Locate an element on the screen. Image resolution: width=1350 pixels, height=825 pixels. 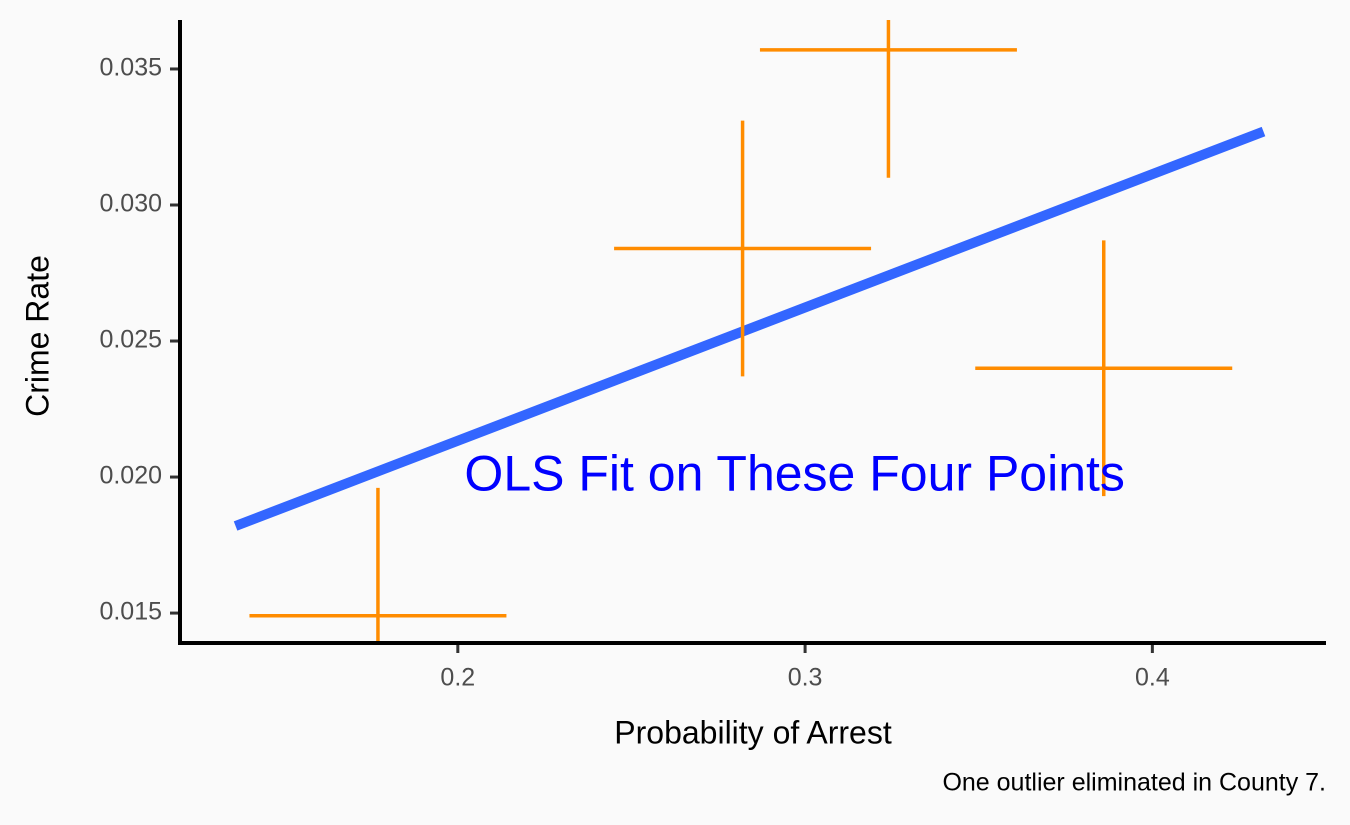
x-tick-label: 0.3 is located at coordinates (805, 678).